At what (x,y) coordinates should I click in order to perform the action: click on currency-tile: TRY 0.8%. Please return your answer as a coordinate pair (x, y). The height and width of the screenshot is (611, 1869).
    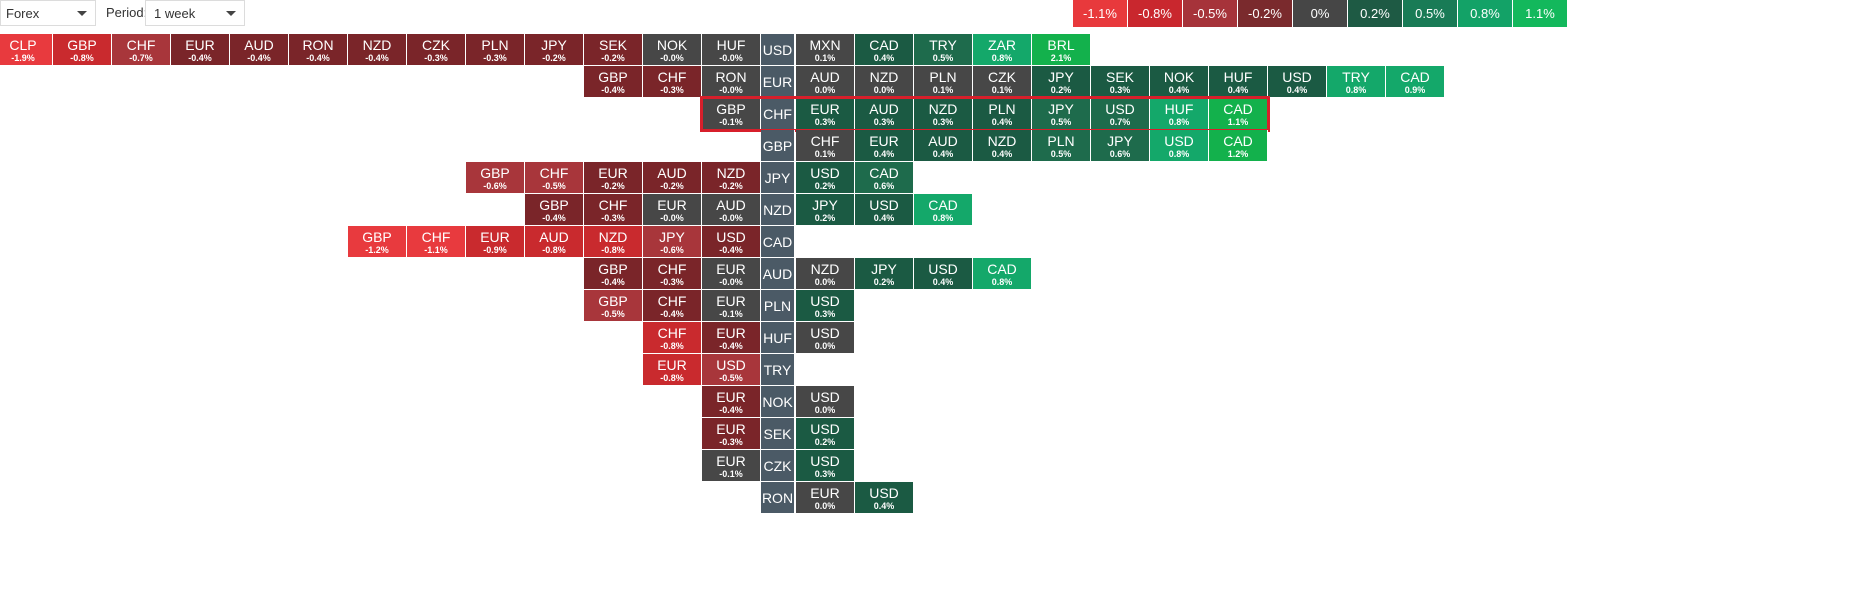
    Looking at the image, I should click on (1356, 82).